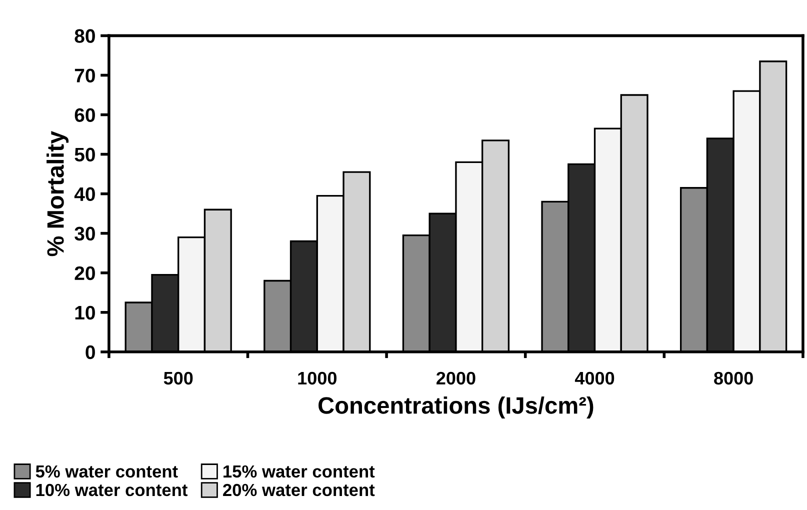 This screenshot has width=807, height=510. Describe the element at coordinates (456, 378) in the screenshot. I see `x-tick-label: 2000` at that location.